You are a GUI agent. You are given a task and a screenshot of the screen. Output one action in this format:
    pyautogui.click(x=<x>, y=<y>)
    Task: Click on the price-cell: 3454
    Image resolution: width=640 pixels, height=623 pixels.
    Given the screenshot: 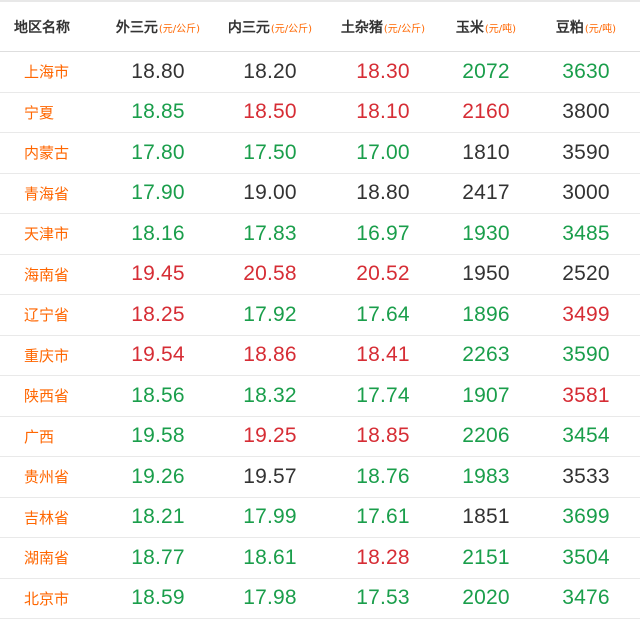 What is the action you would take?
    pyautogui.click(x=586, y=436)
    